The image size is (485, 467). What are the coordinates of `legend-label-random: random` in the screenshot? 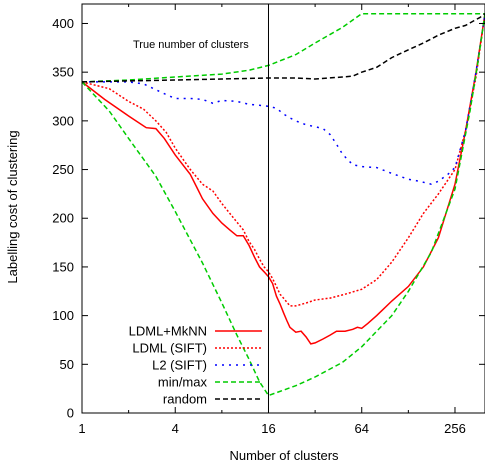 It's located at (185, 399).